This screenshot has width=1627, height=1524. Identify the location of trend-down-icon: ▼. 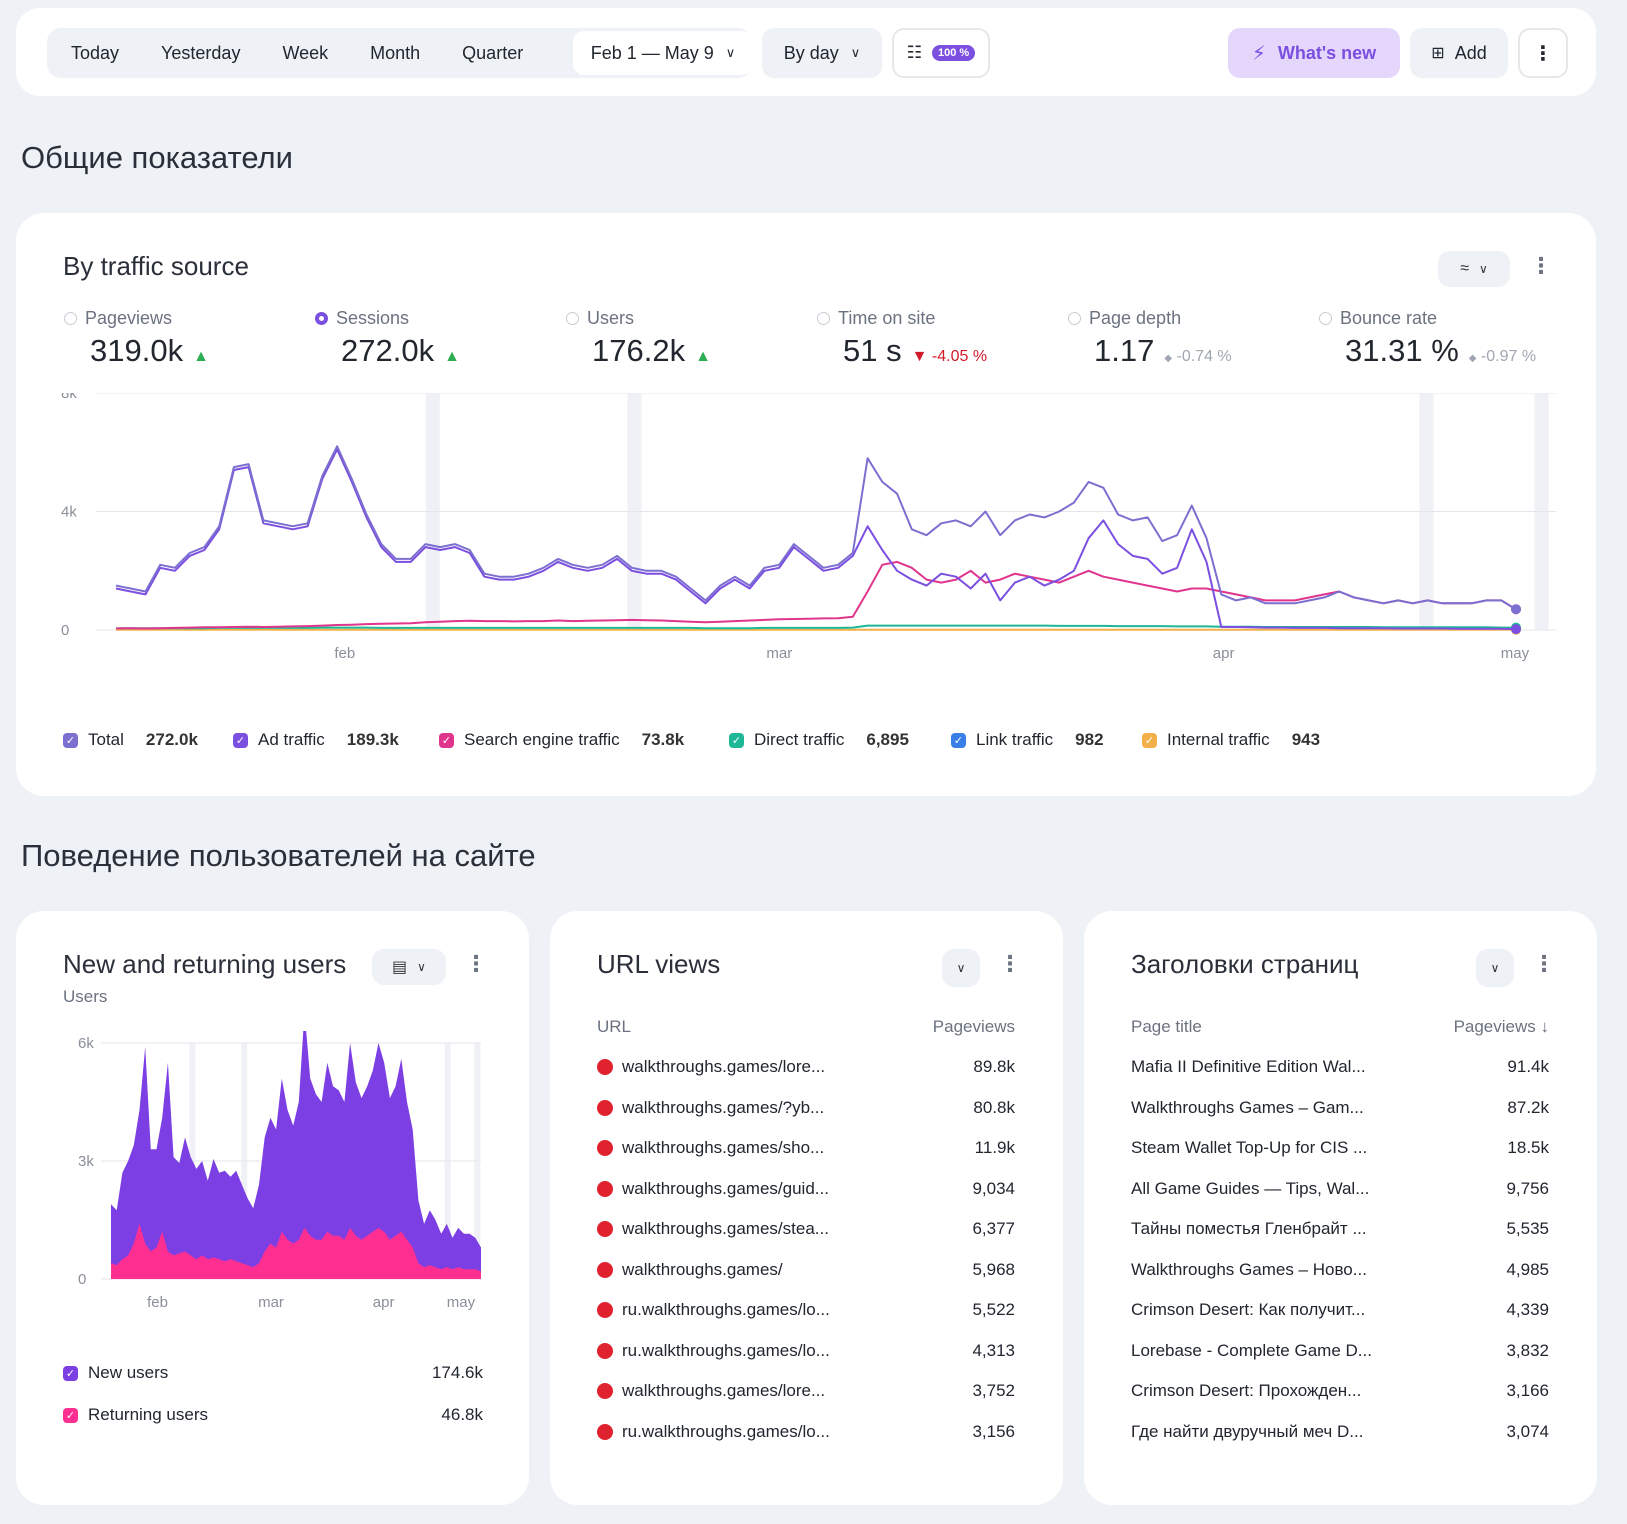
(919, 356).